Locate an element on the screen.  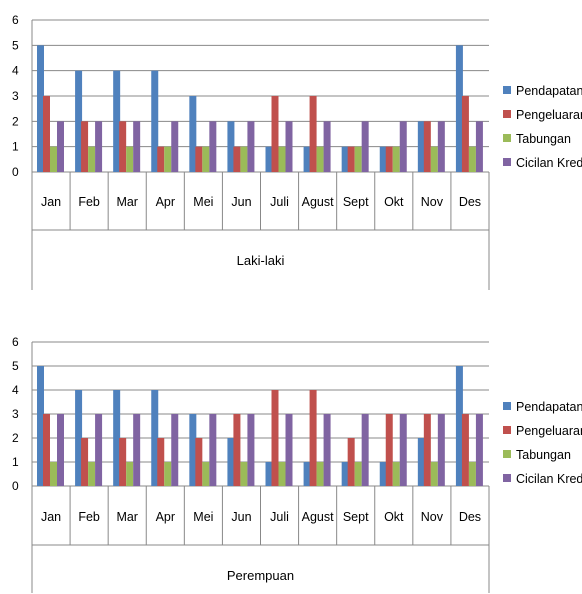
group-label: Laki-laki is located at coordinates (261, 260).